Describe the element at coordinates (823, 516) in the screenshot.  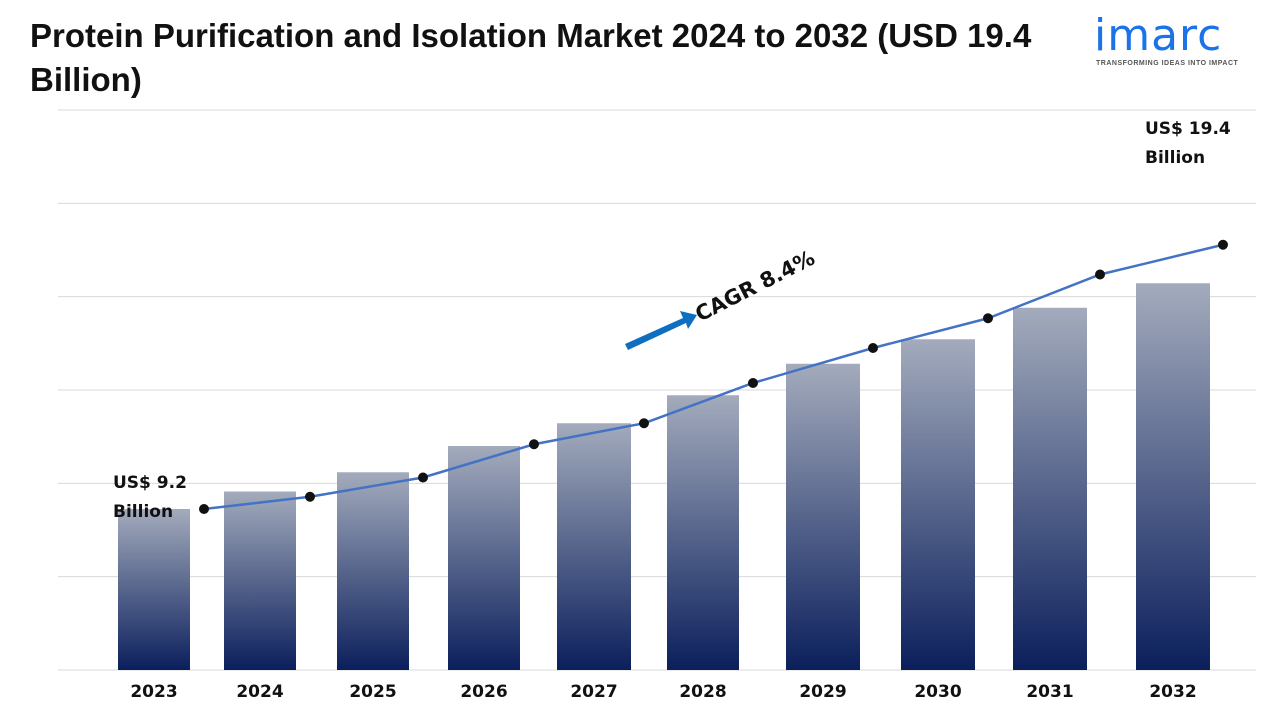
I see `bar-2029` at that location.